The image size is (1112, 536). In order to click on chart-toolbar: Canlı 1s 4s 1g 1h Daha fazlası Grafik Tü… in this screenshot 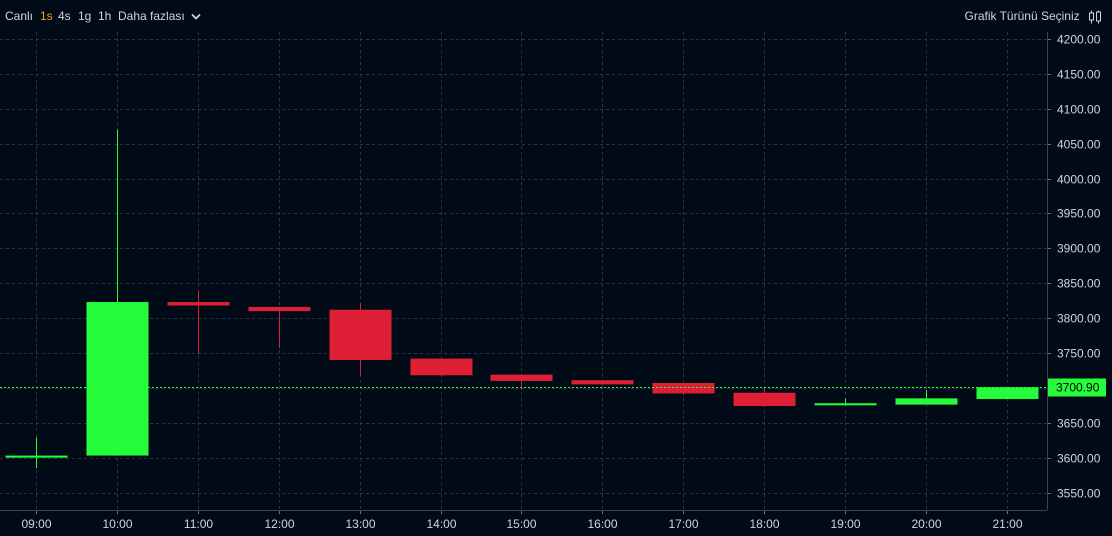, I will do `click(556, 16)`.